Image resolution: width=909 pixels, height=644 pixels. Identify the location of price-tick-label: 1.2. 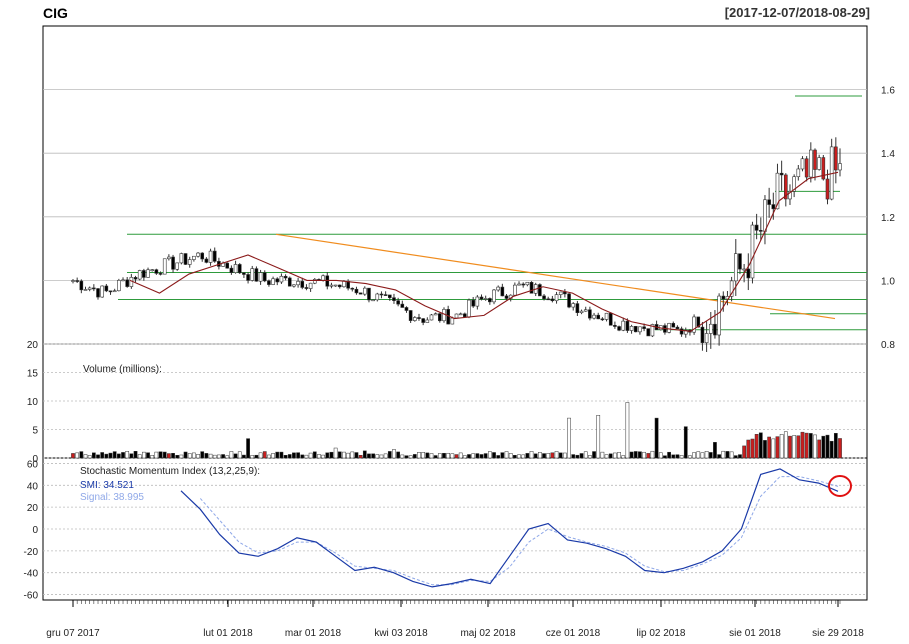
(888, 218).